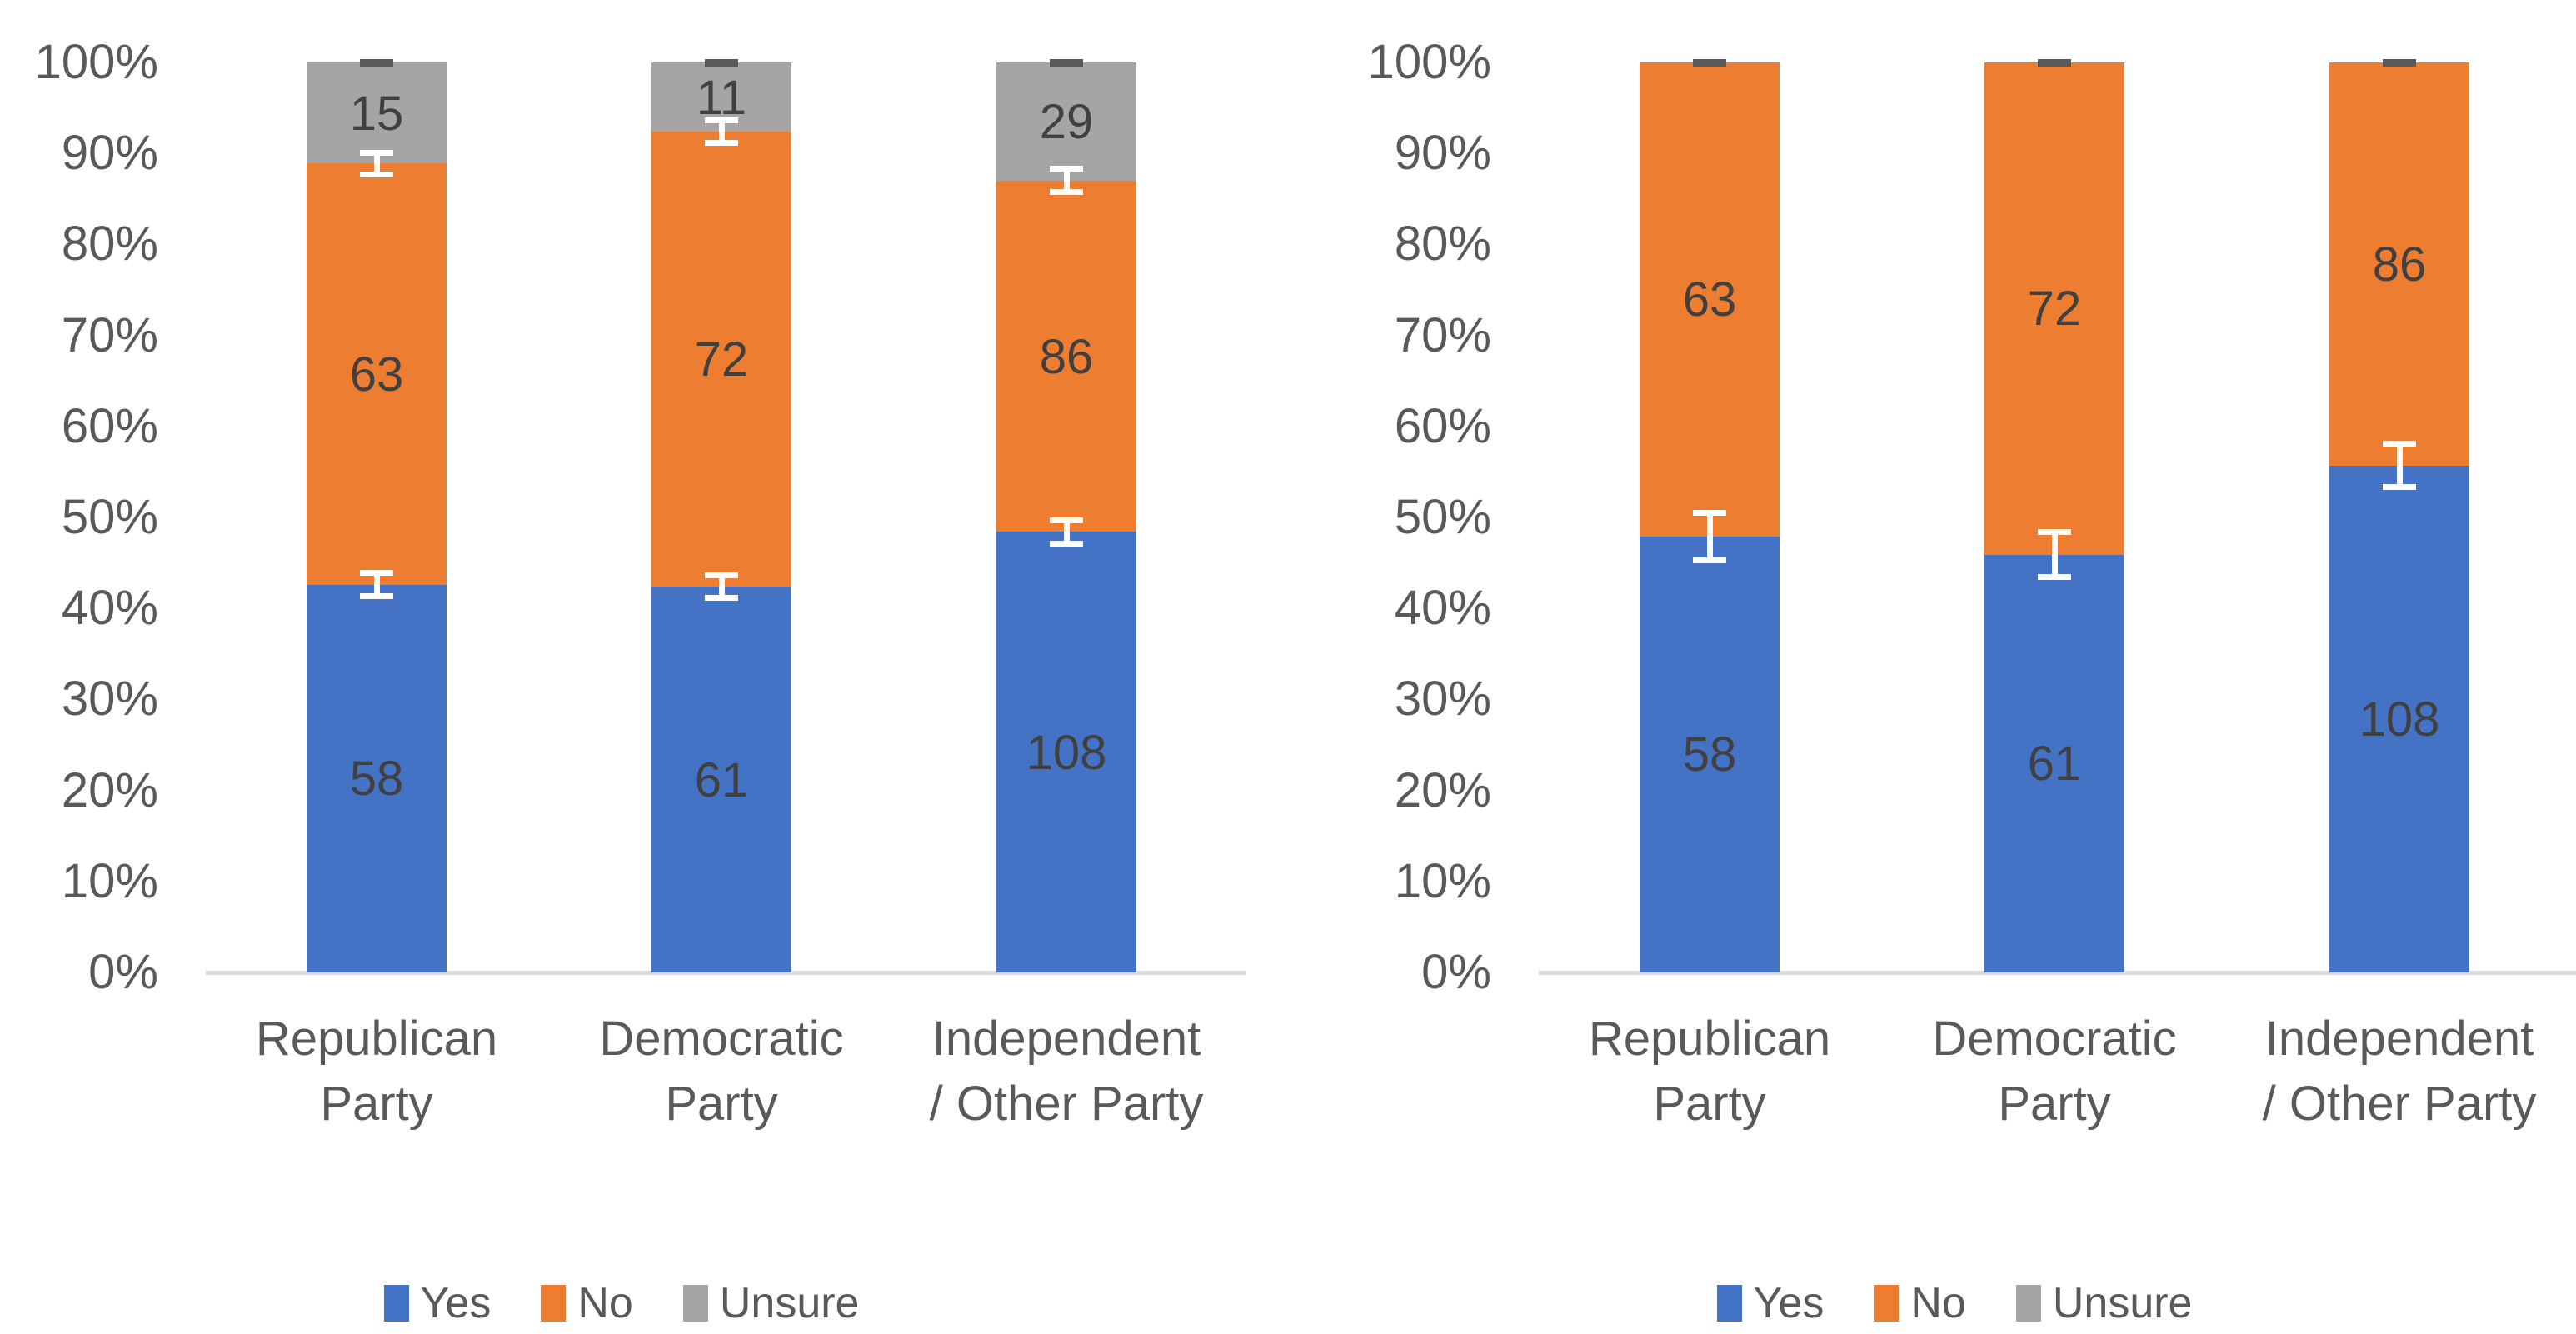 Image resolution: width=2576 pixels, height=1334 pixels. I want to click on legend-swatch-unsure-icon, so click(695, 1303).